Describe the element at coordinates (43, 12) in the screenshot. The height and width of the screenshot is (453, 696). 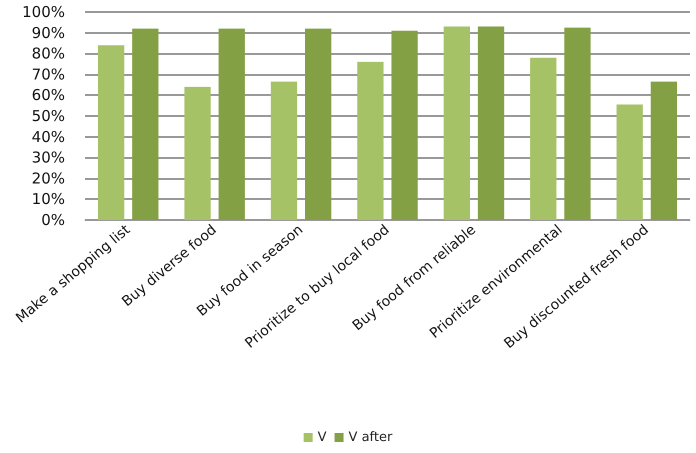
I see `y-tick-label: 100%` at that location.